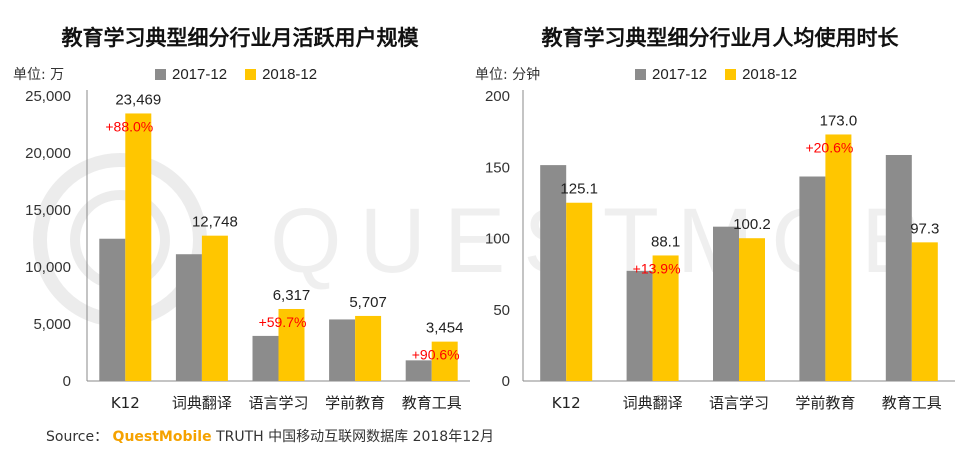  What do you see at coordinates (292, 295) in the screenshot?
I see `data-label: 6,317` at bounding box center [292, 295].